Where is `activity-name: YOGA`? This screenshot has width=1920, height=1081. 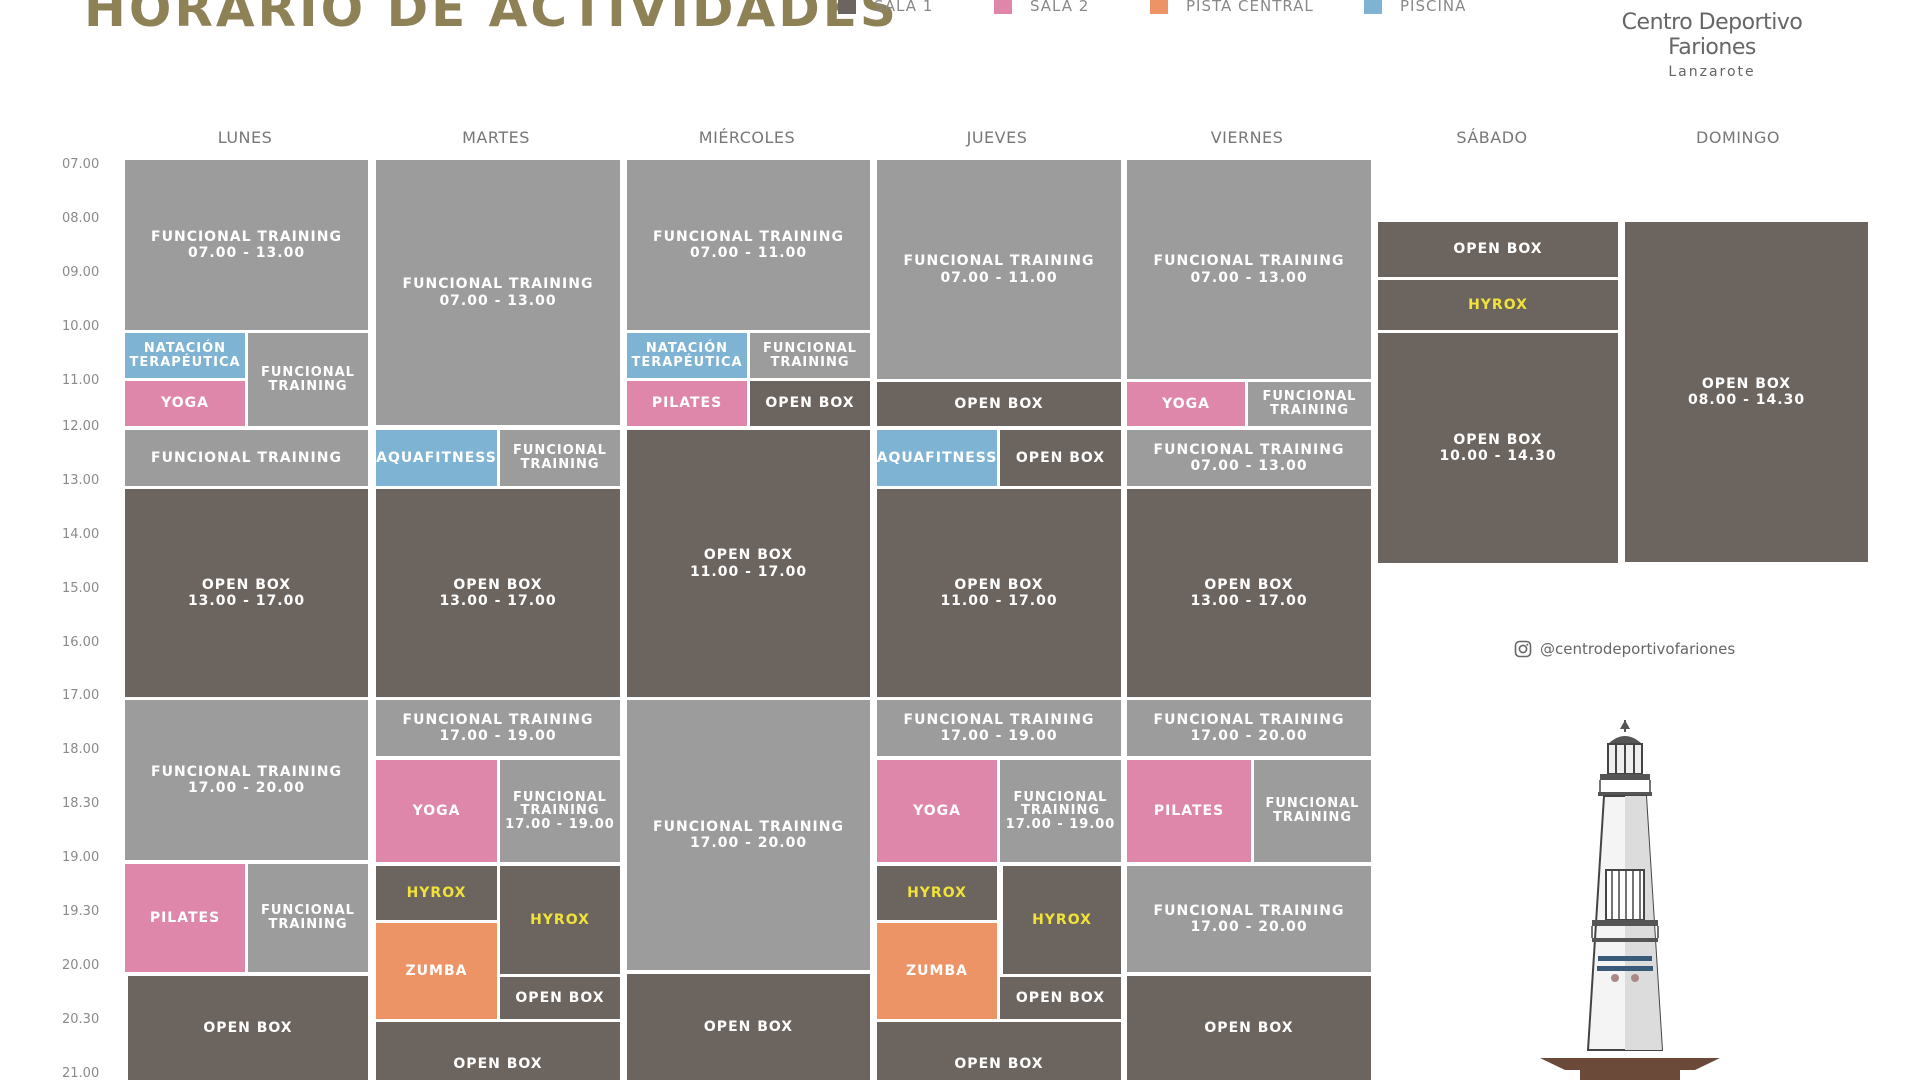
activity-name: YOGA is located at coordinates (185, 403).